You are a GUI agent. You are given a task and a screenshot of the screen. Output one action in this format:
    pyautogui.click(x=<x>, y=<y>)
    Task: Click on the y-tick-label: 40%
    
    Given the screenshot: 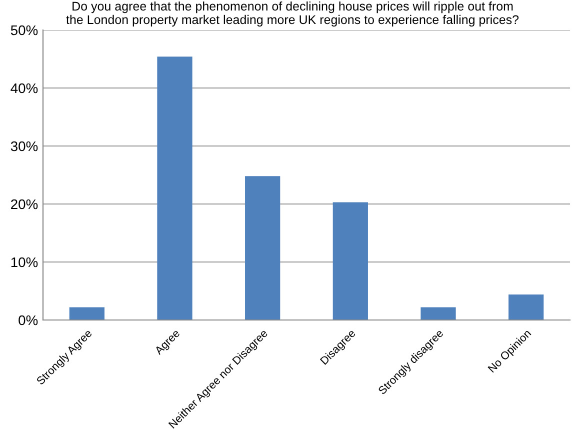 What is the action you would take?
    pyautogui.click(x=24, y=88)
    